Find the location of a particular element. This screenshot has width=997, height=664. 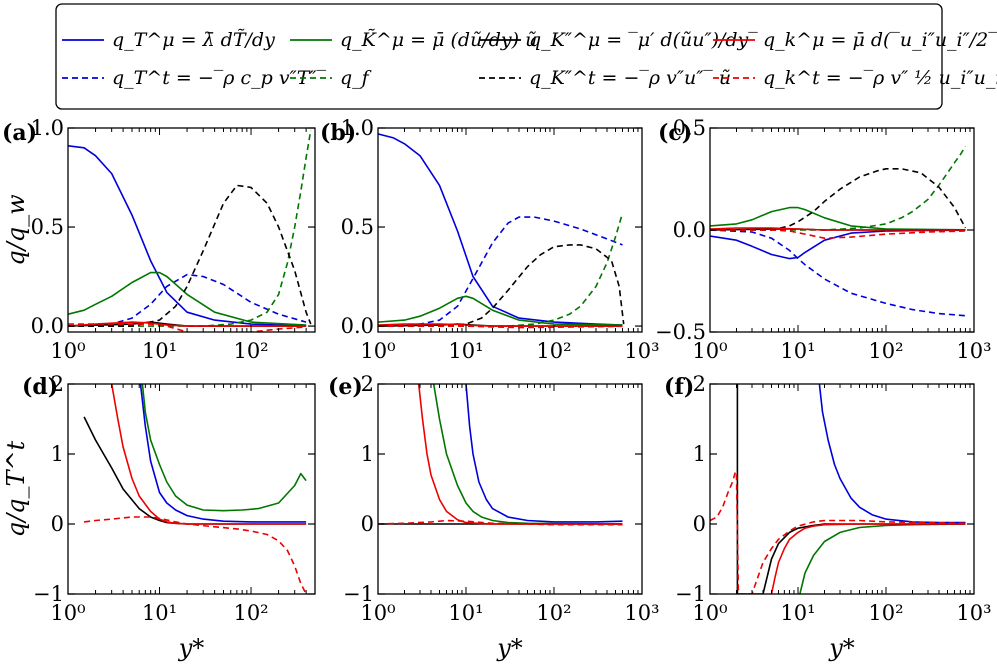

panel-f: −1 0 1 2 10⁰ 10¹ 10² 10³ (f) y* is located at coordinates (828, 517).